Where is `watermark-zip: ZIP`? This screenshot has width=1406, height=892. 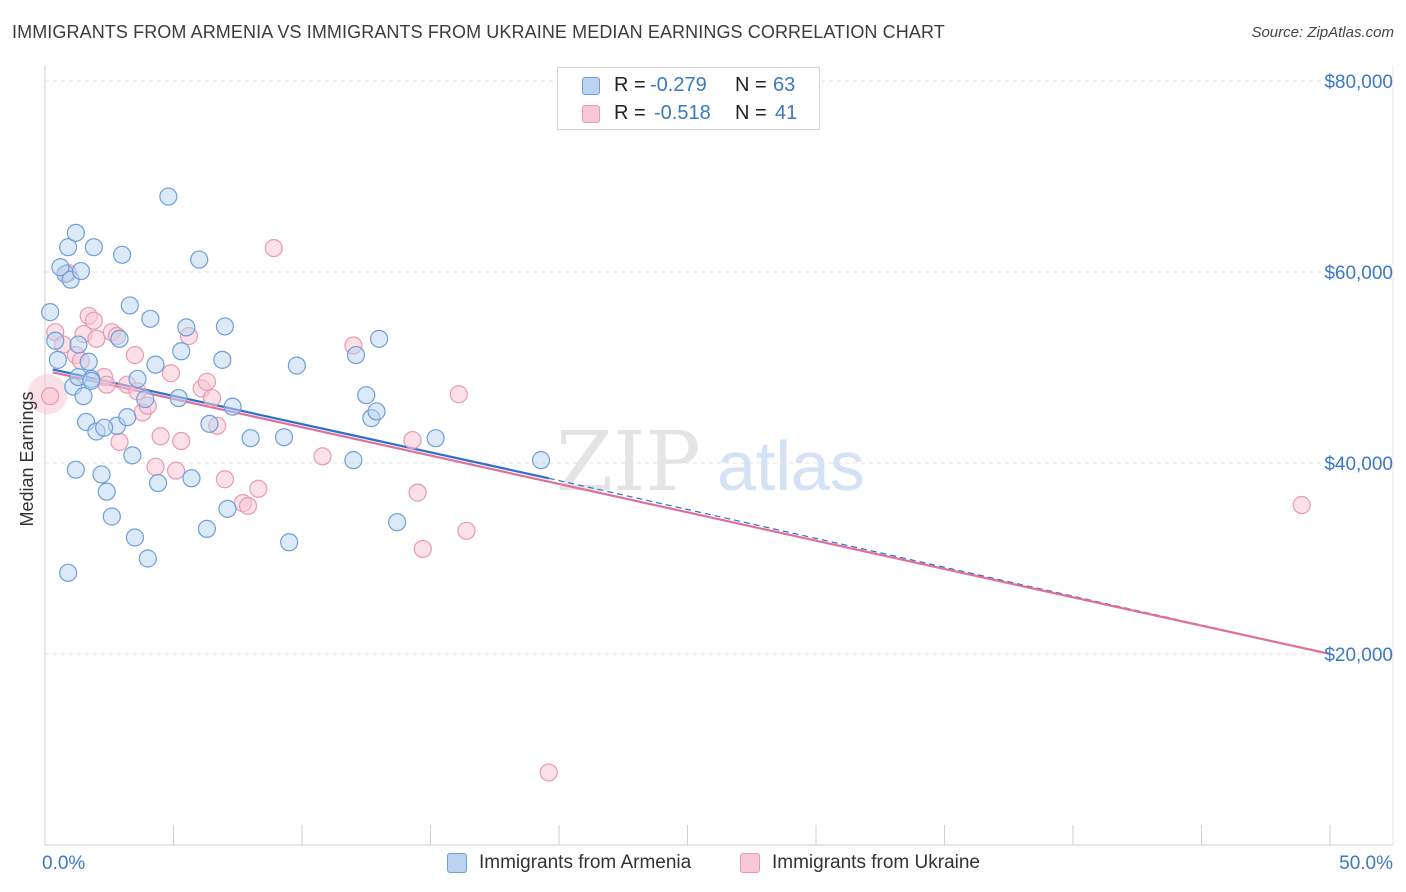 watermark-zip: ZIP is located at coordinates (628, 462).